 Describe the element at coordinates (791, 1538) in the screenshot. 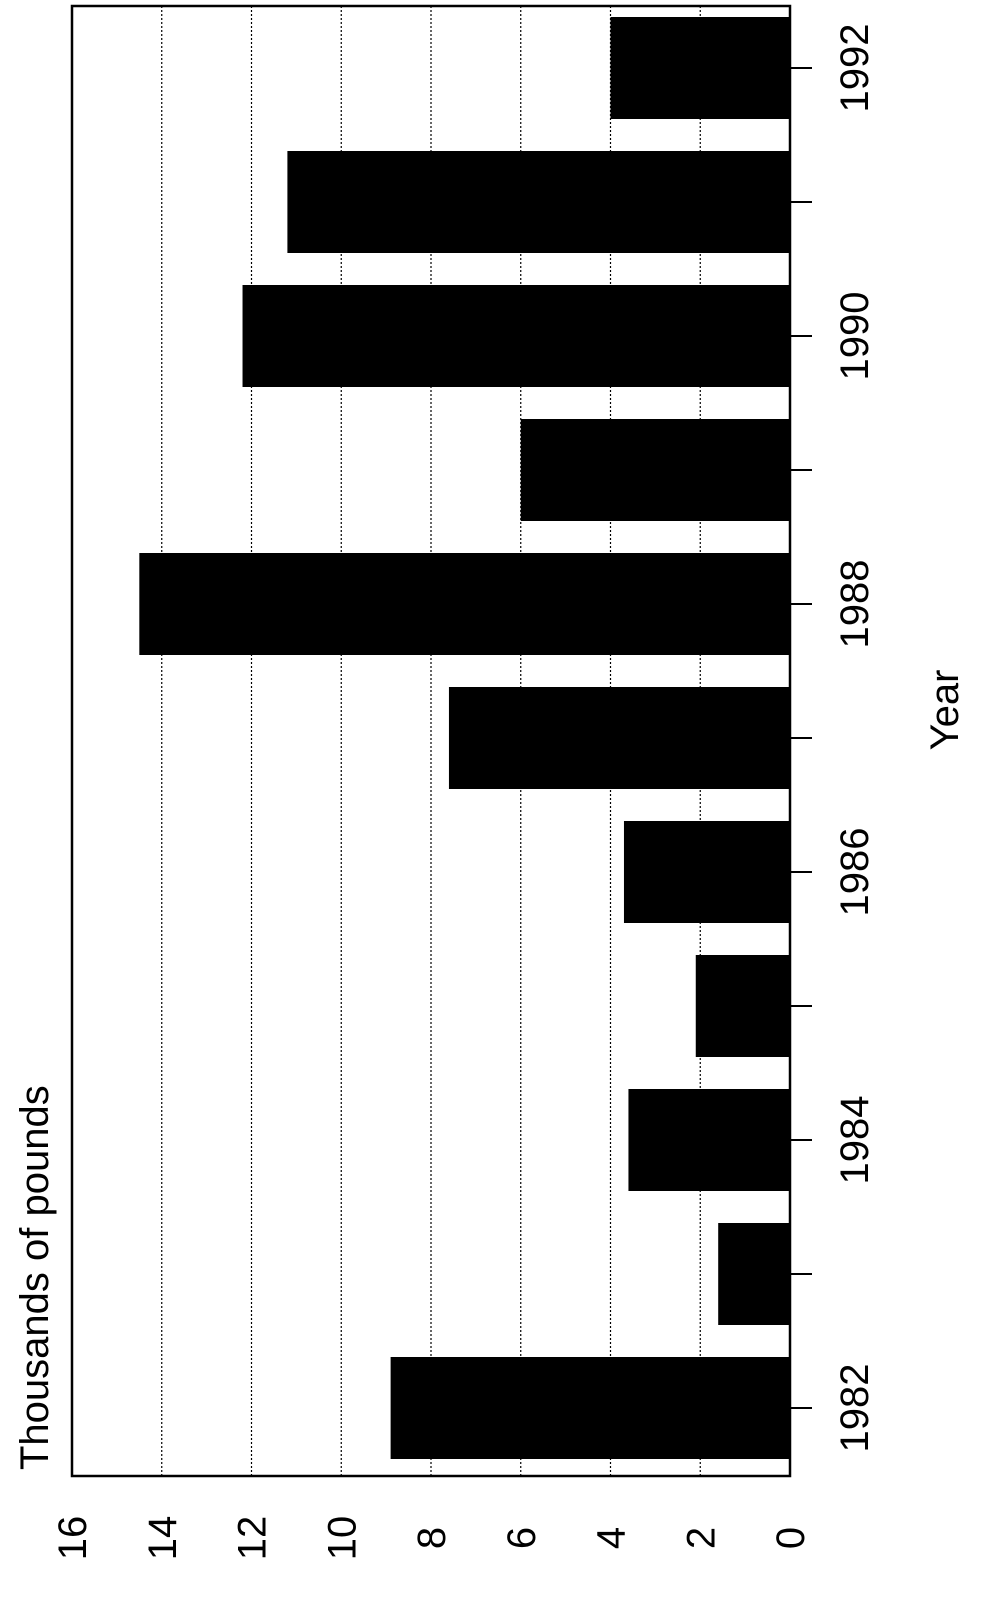

I see `y-tick-label: 0` at that location.